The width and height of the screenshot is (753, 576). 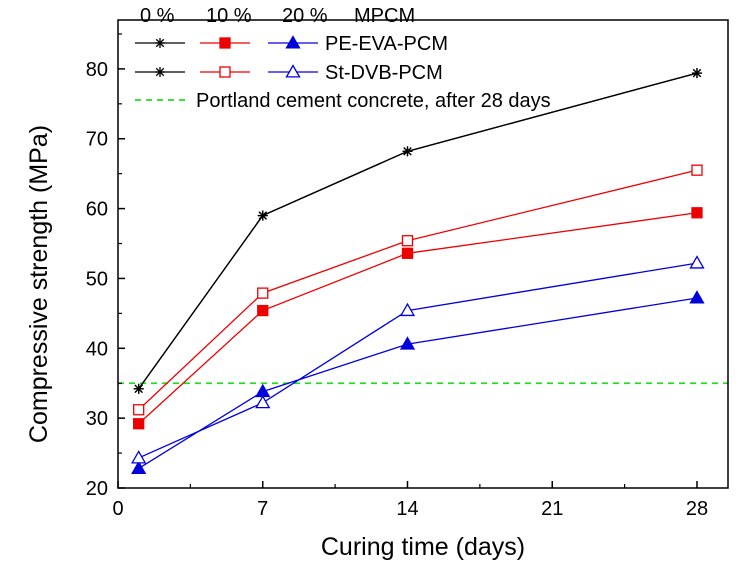 What do you see at coordinates (157, 16) in the screenshot?
I see `legend-header-label: 0 %` at bounding box center [157, 16].